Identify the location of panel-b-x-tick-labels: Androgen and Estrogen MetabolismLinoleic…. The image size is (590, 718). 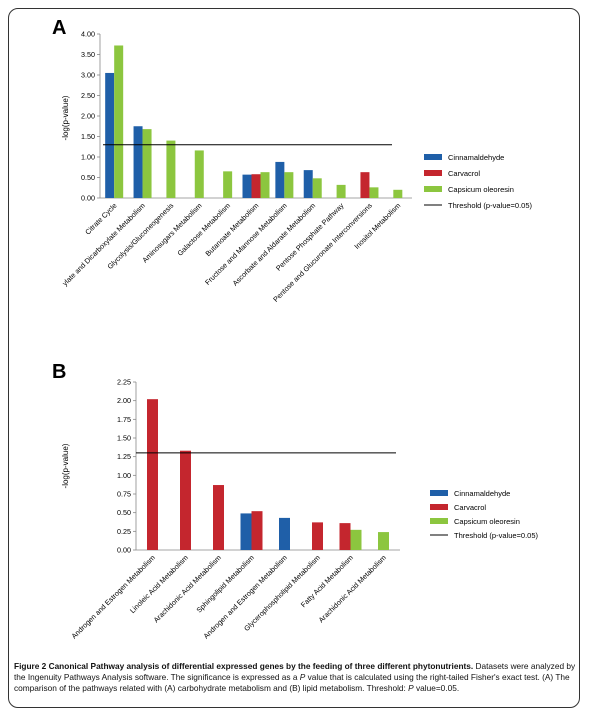
(228, 596).